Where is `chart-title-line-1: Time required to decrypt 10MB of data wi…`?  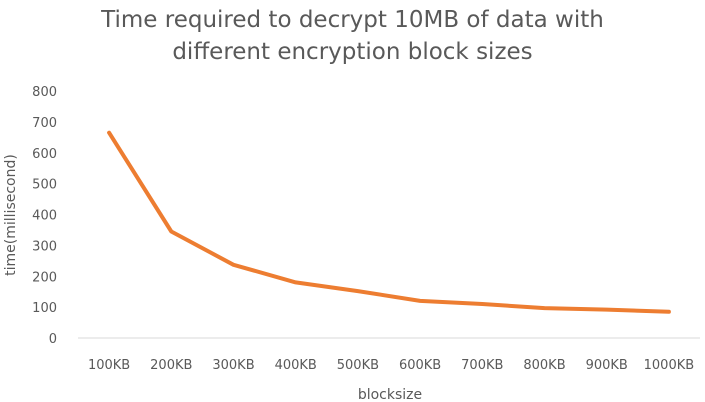 chart-title-line-1: Time required to decrypt 10MB of data wi… is located at coordinates (352, 20).